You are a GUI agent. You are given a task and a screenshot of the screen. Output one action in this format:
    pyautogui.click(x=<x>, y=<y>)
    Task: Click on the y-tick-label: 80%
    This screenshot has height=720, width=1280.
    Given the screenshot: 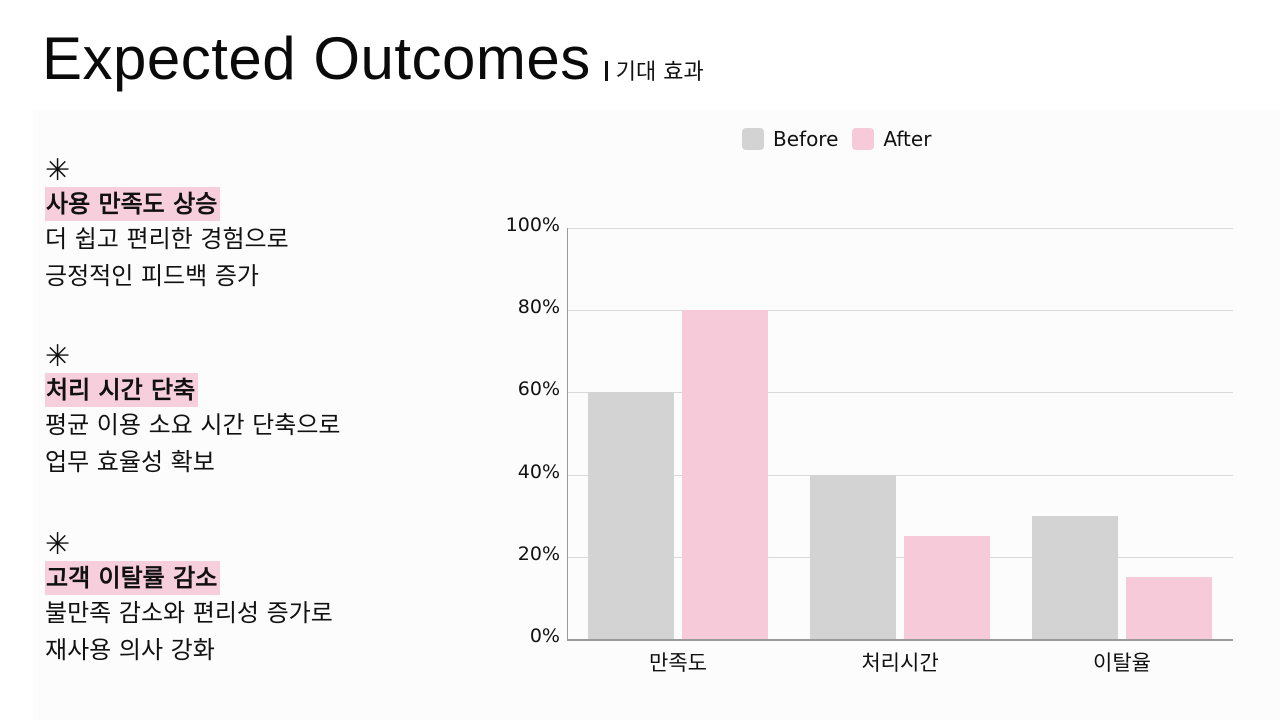 What is the action you would take?
    pyautogui.click(x=538, y=307)
    